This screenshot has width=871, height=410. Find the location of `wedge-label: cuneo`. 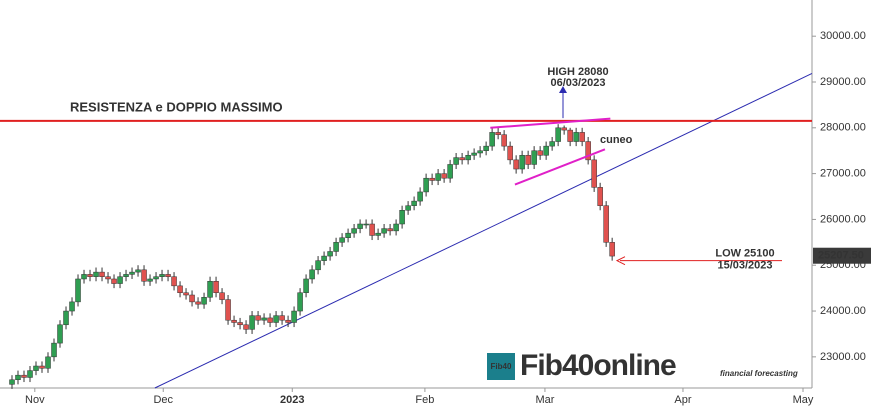

wedge-label: cuneo is located at coordinates (616, 140).